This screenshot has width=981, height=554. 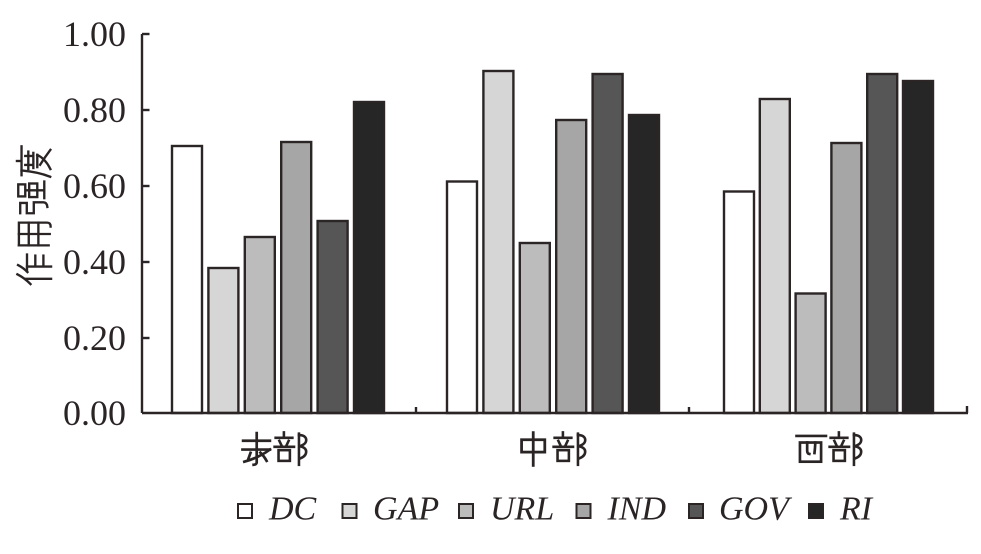 What do you see at coordinates (94, 338) in the screenshot?
I see `svg-text: 0.20` at bounding box center [94, 338].